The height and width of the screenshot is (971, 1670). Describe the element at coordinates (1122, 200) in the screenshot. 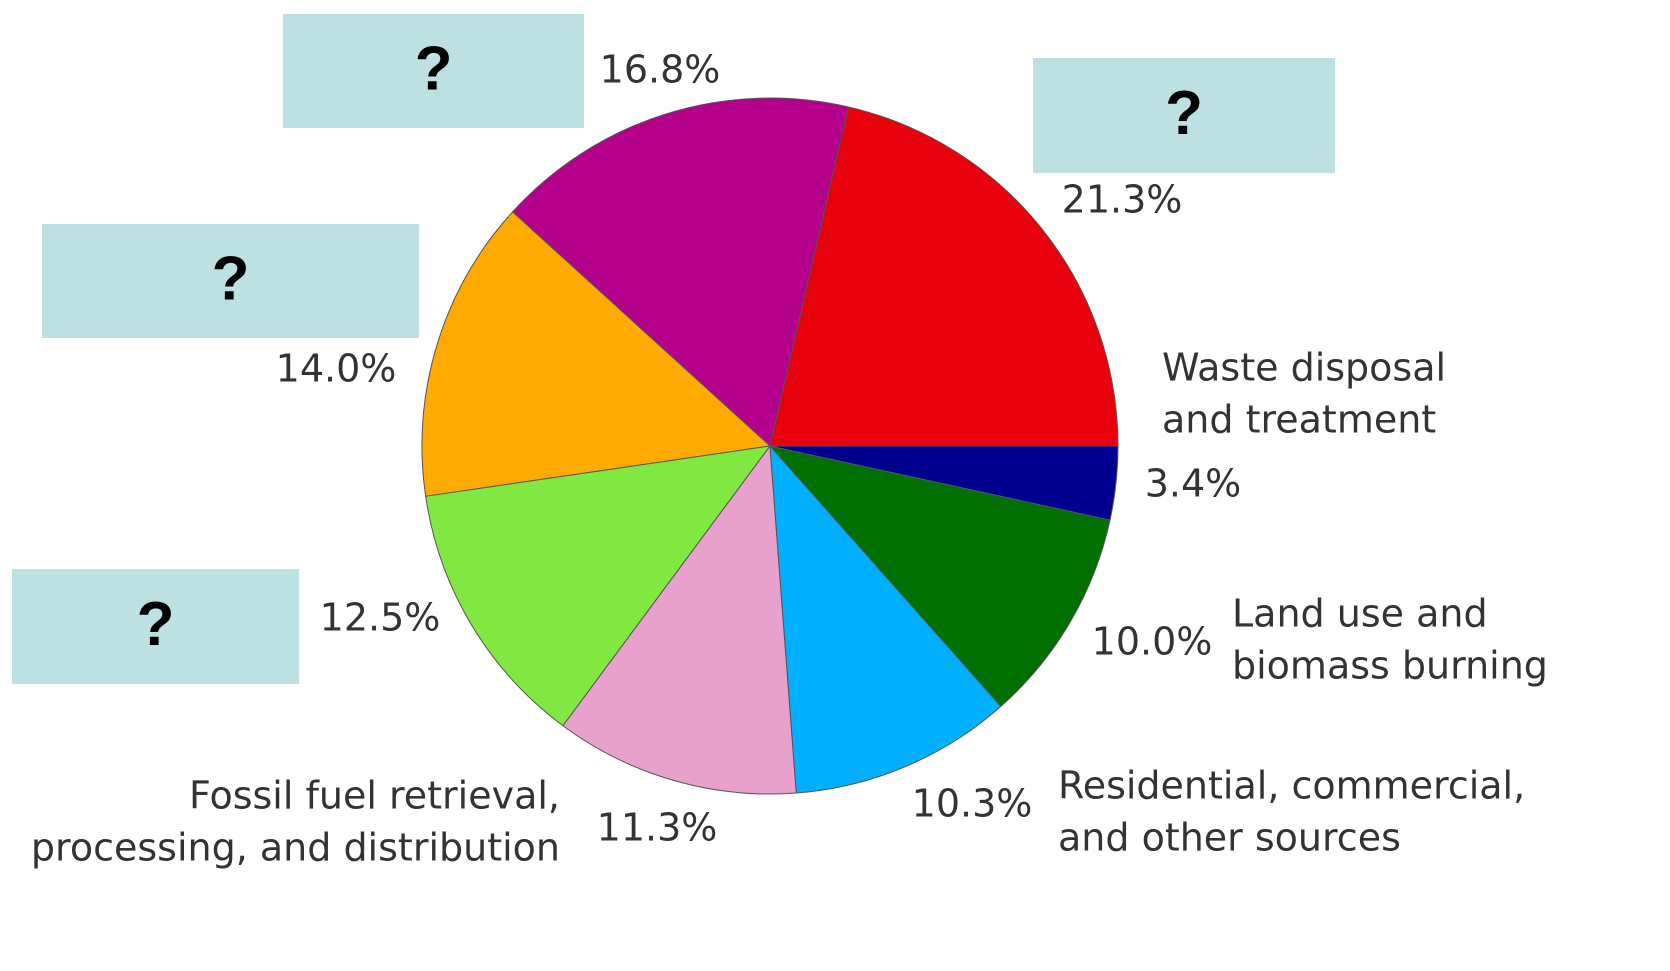

I see `value-label: 21.3%` at that location.